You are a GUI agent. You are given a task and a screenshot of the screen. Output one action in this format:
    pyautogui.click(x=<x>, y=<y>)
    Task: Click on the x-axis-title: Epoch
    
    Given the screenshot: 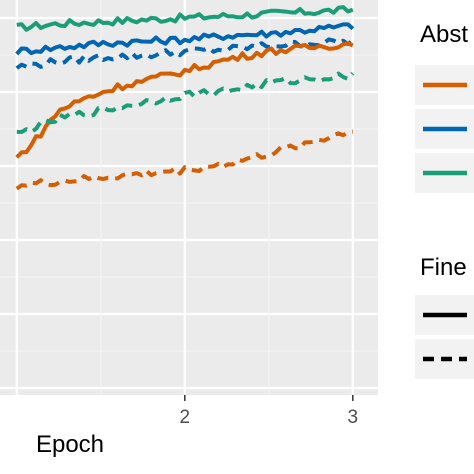 What is the action you would take?
    pyautogui.click(x=70, y=444)
    